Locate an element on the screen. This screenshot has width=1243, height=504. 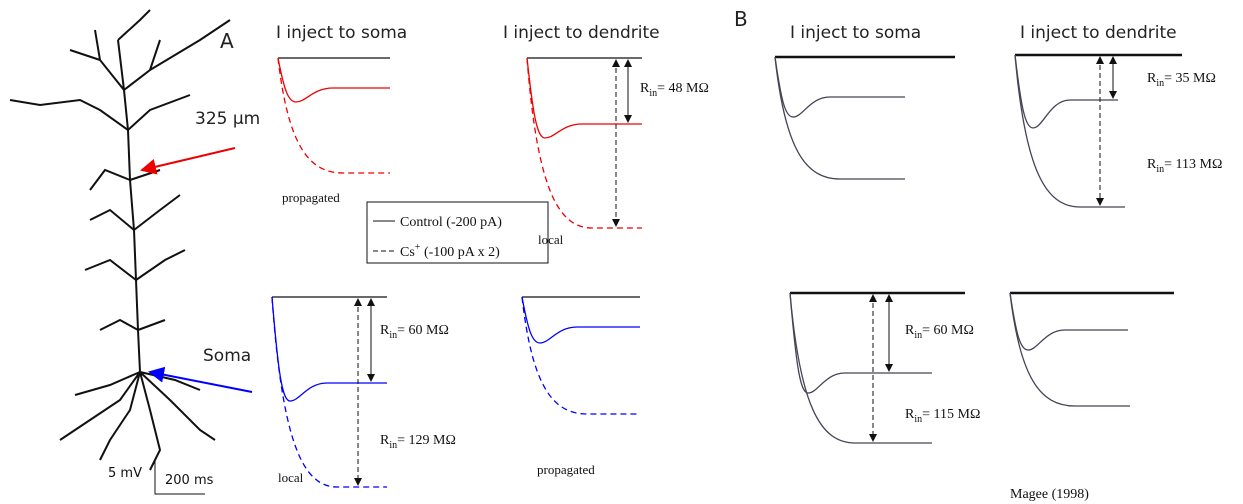
panel-label: A is located at coordinates (227, 41).